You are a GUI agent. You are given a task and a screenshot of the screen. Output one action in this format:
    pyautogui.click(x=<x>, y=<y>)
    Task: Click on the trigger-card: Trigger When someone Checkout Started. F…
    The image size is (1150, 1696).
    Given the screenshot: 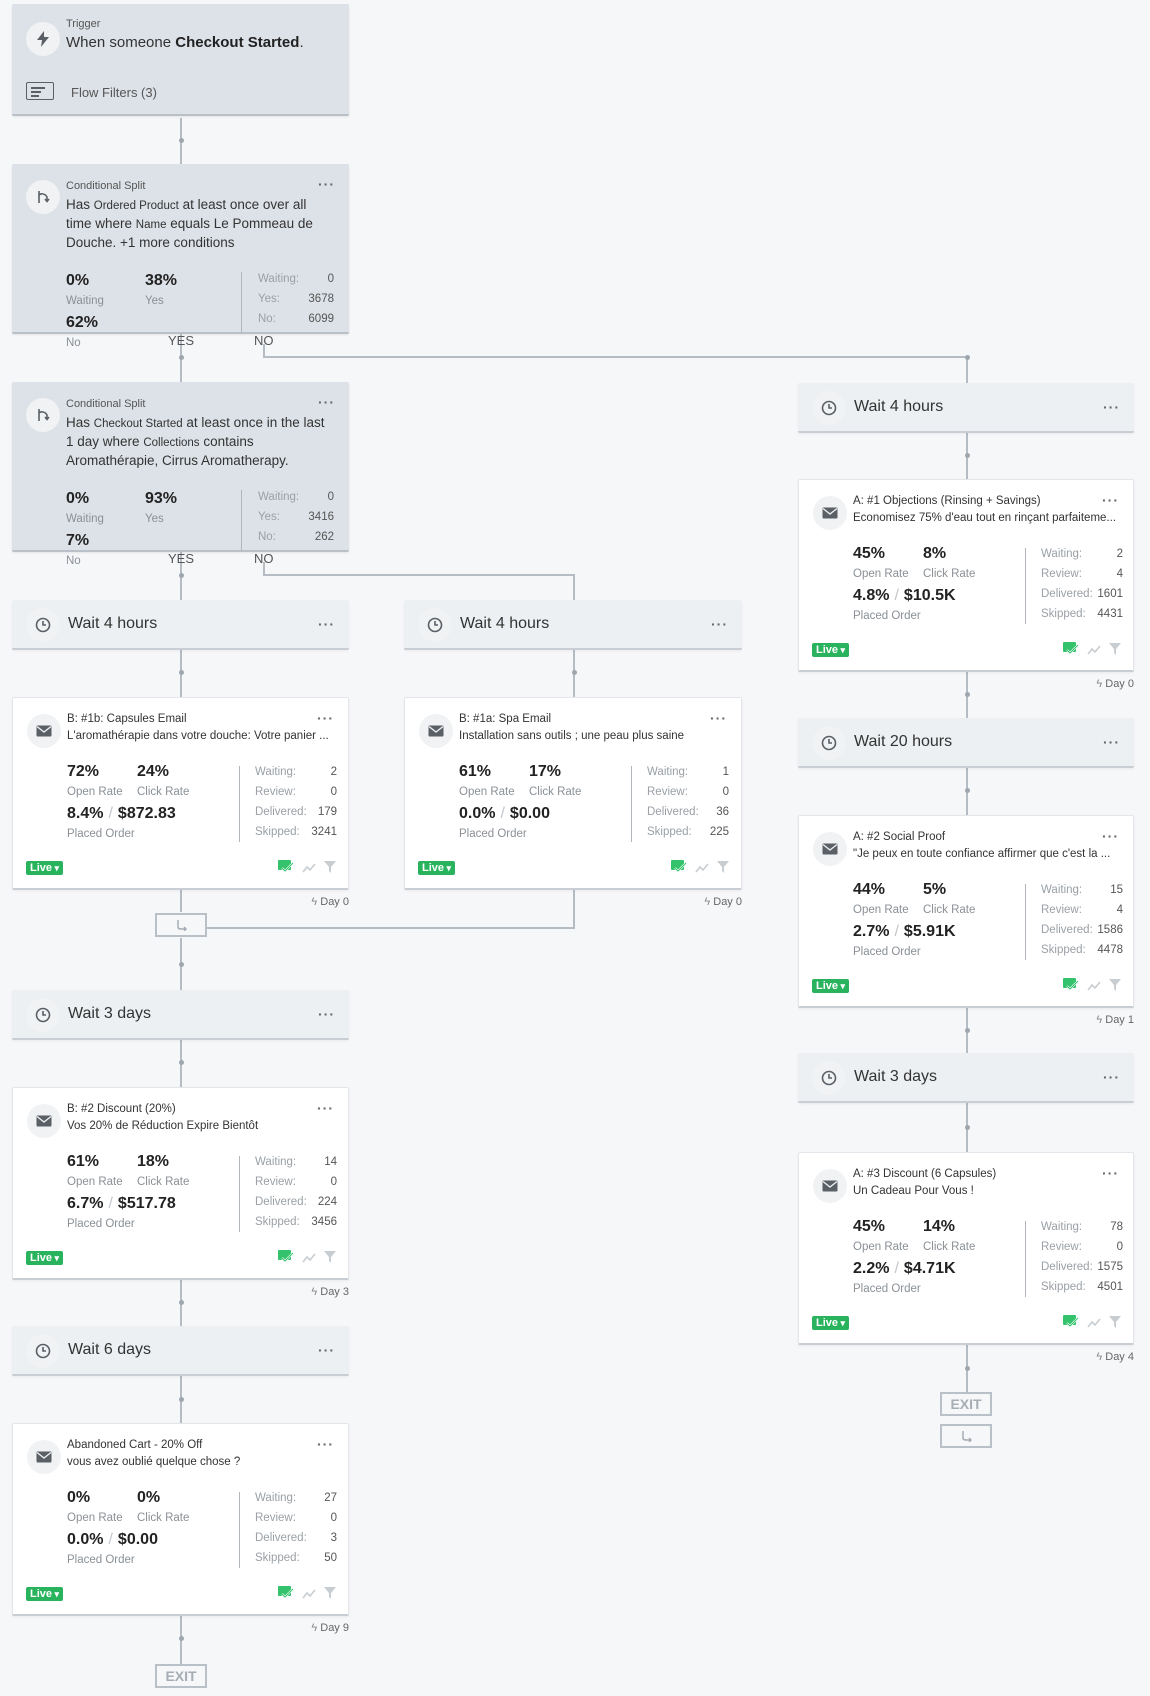 What is the action you would take?
    pyautogui.click(x=180, y=60)
    